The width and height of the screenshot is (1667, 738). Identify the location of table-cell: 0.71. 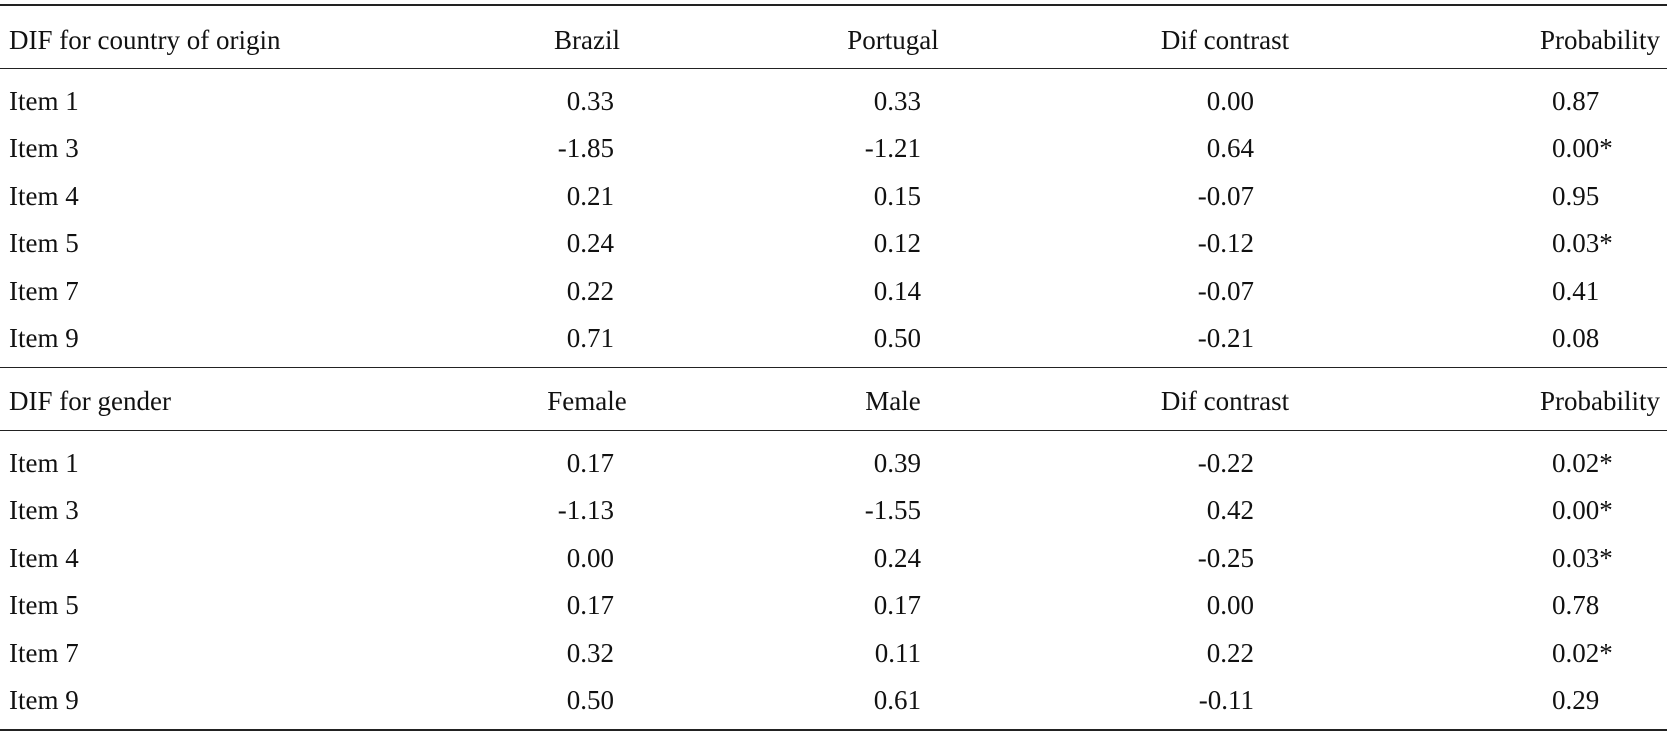
(590, 338).